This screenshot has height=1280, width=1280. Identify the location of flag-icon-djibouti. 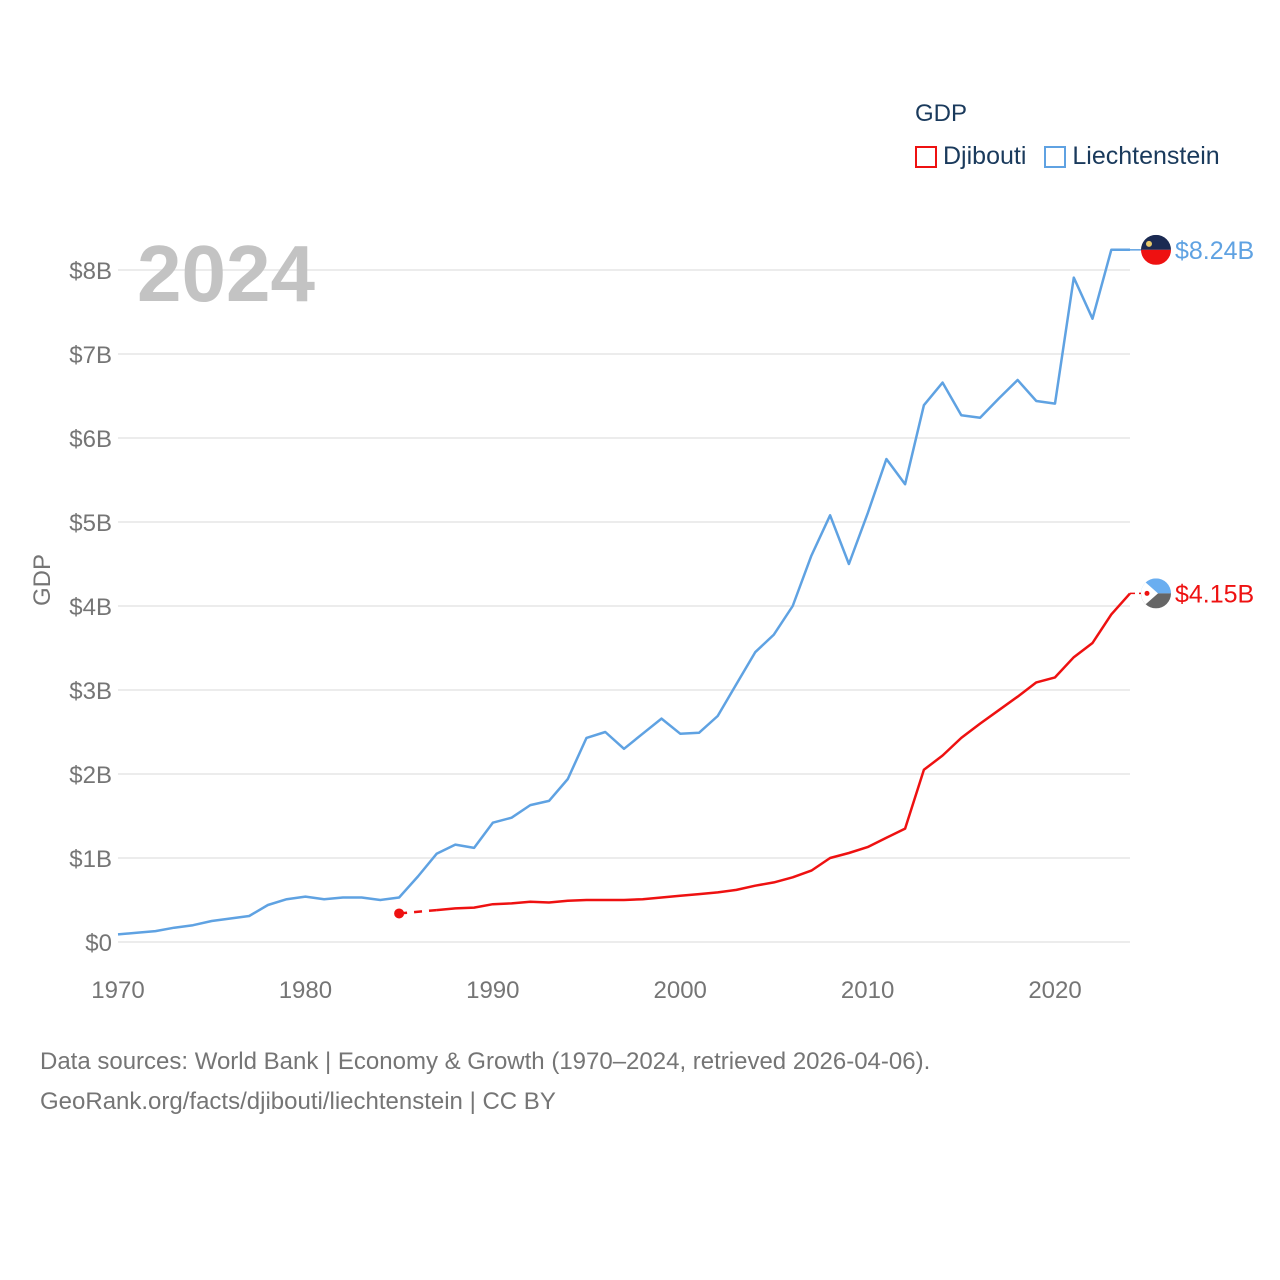
(1156, 593).